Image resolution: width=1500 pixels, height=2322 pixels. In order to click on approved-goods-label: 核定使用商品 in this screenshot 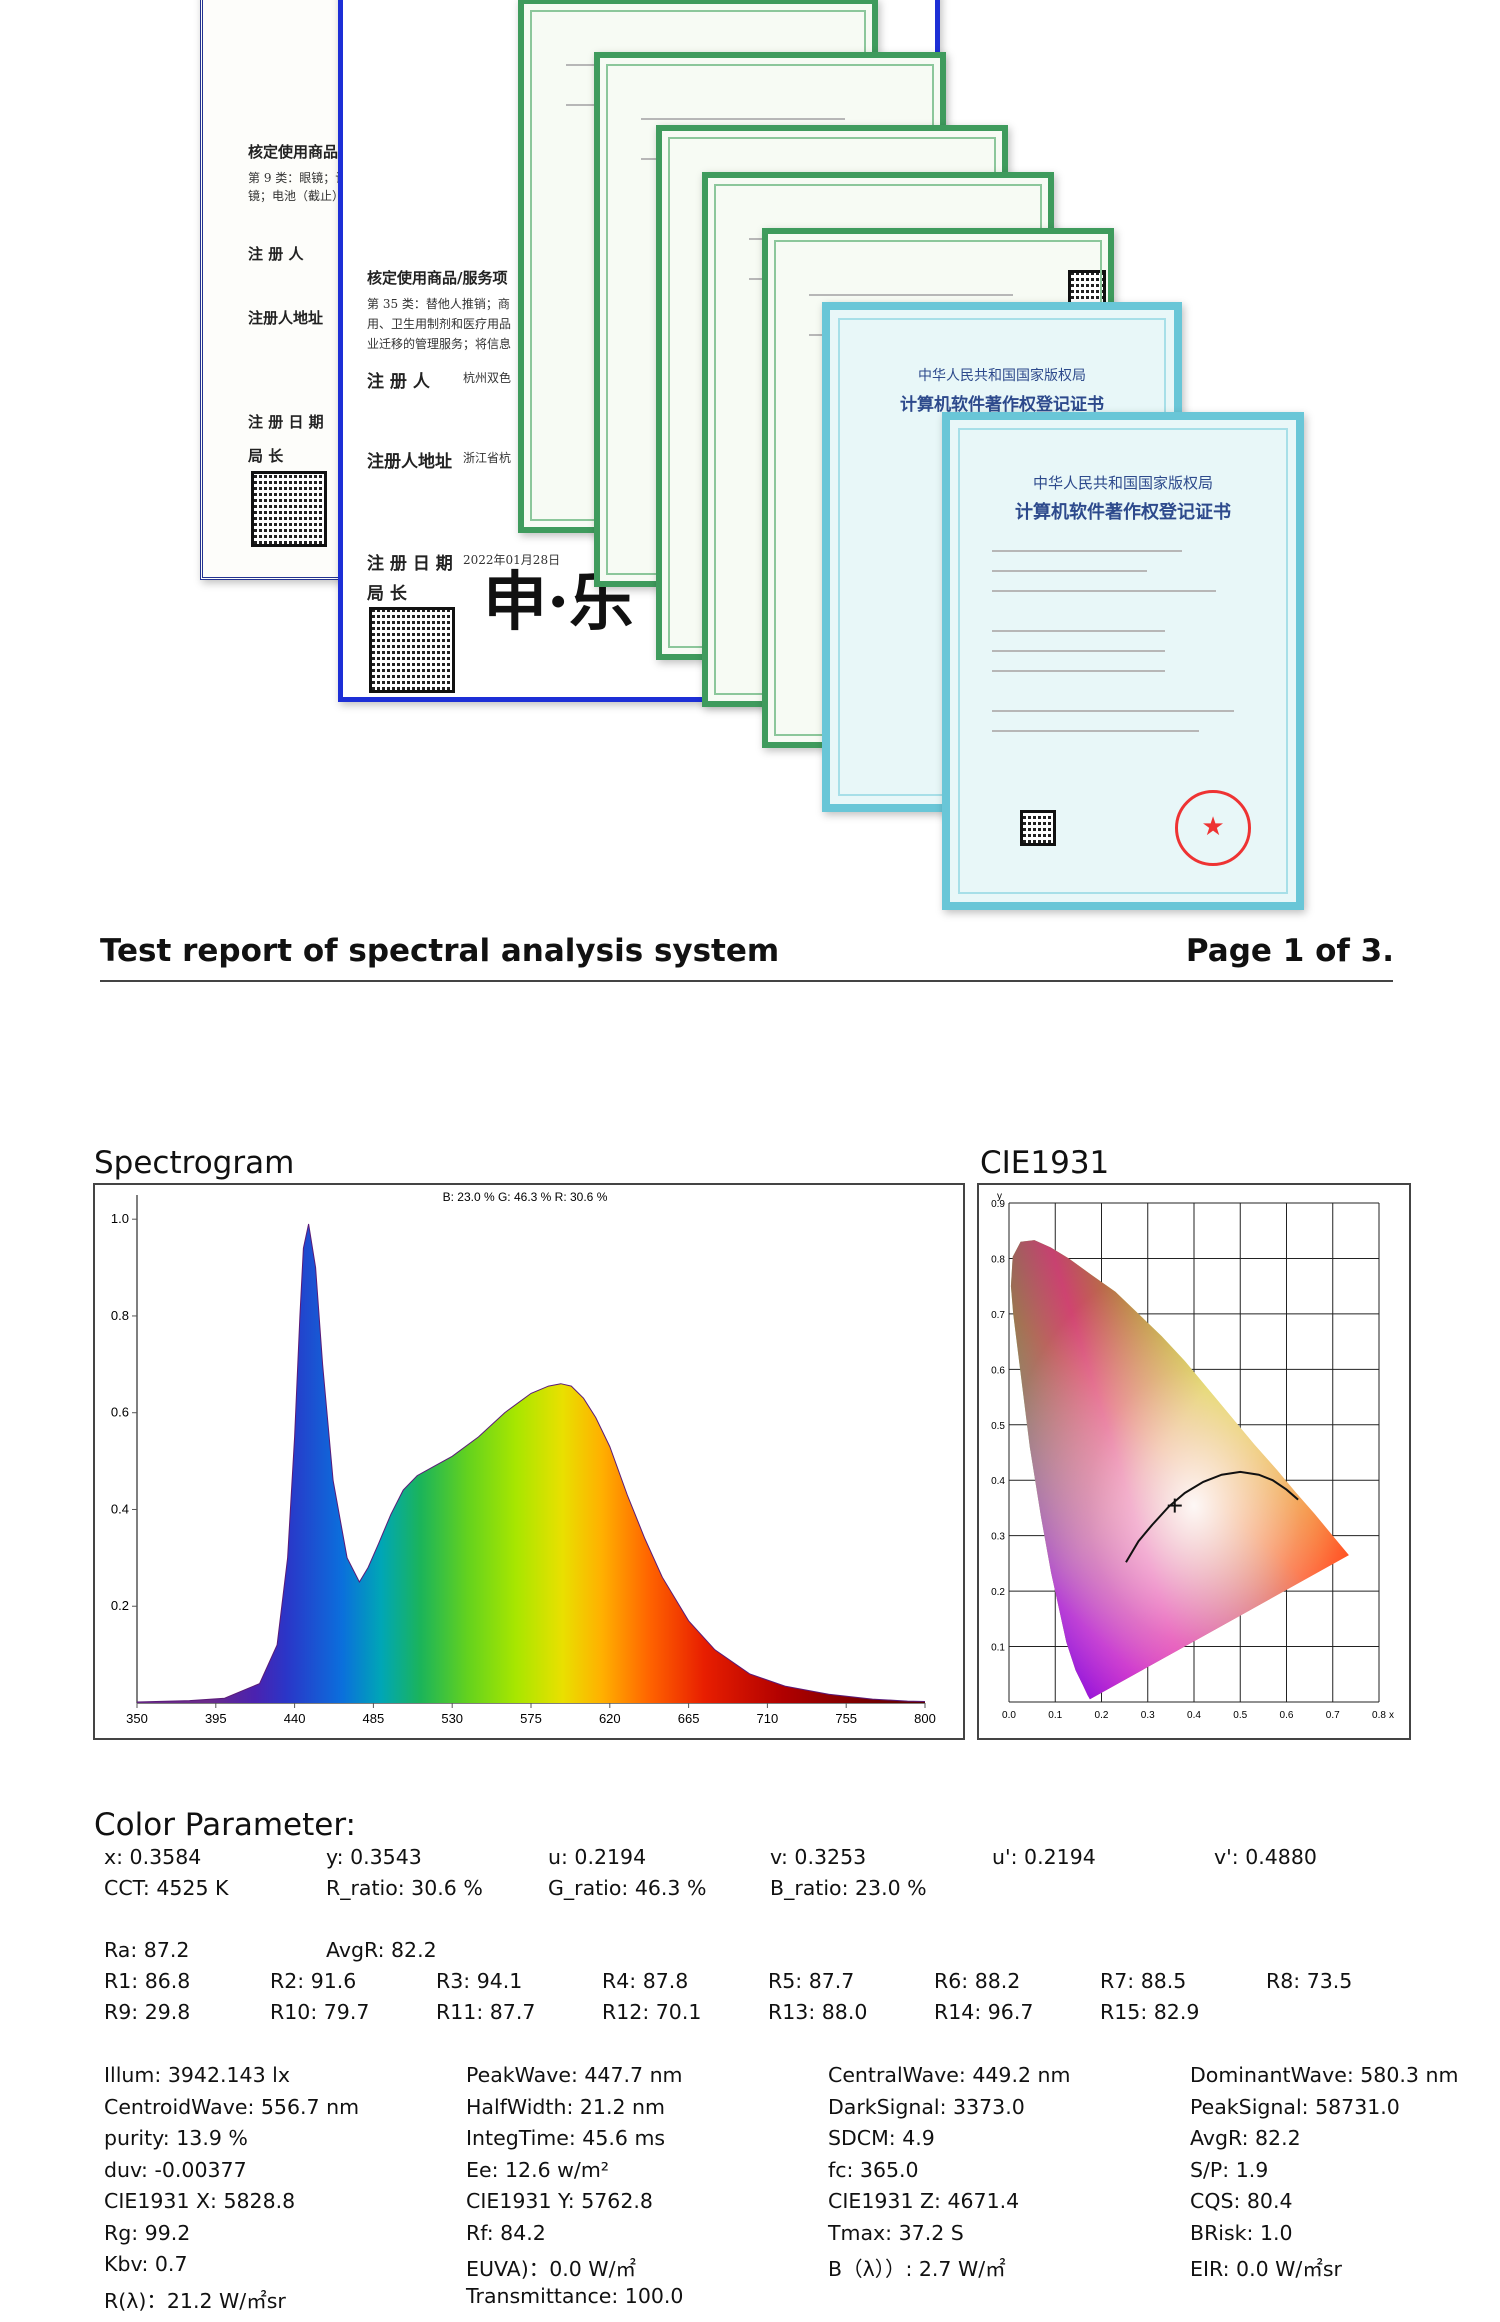, I will do `click(293, 152)`.